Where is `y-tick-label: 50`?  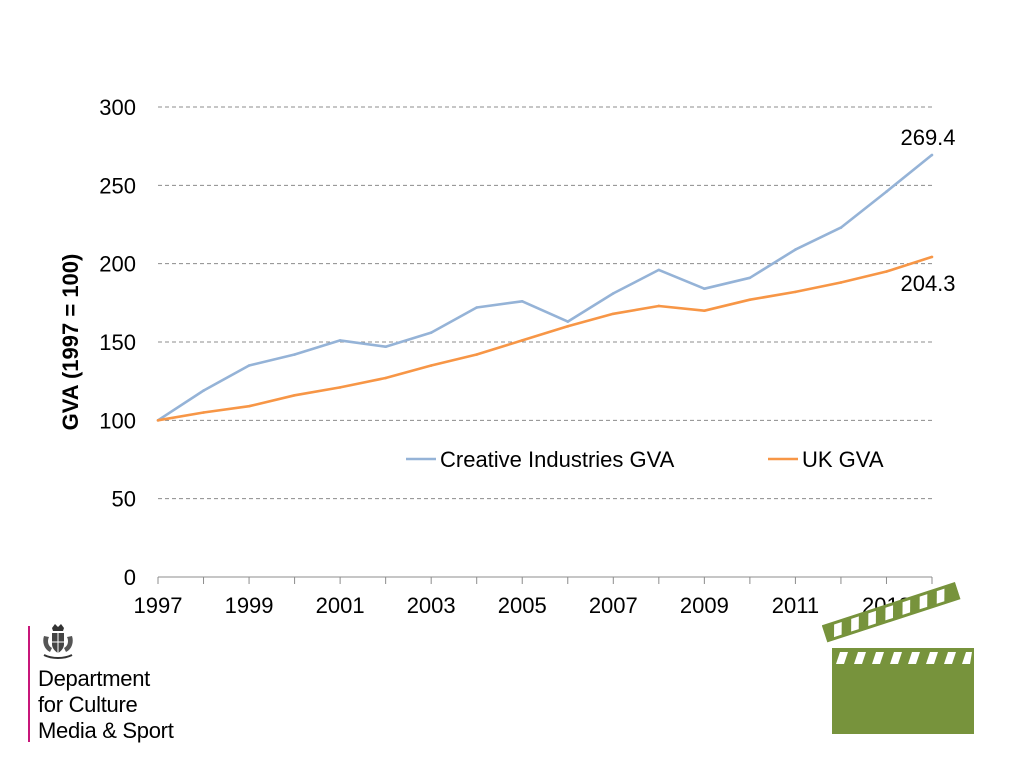 y-tick-label: 50 is located at coordinates (124, 499).